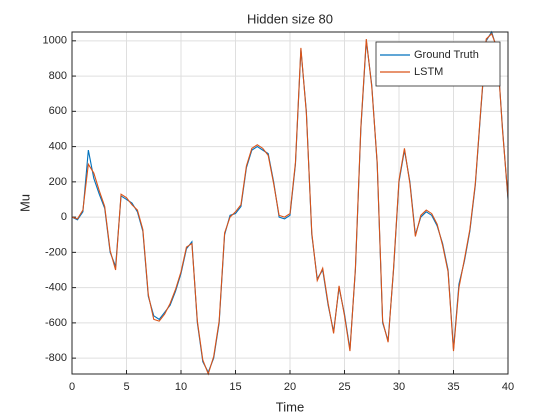  What do you see at coordinates (64, 217) in the screenshot?
I see `y-tick-label: 0` at bounding box center [64, 217].